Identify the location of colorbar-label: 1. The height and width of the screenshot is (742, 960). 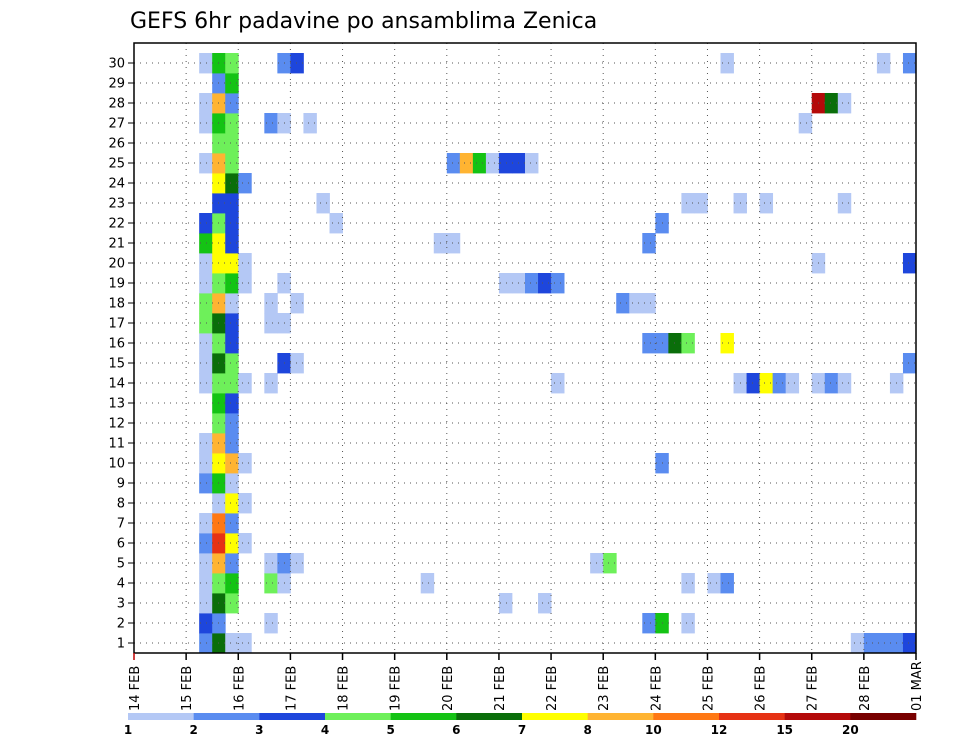
(128, 730).